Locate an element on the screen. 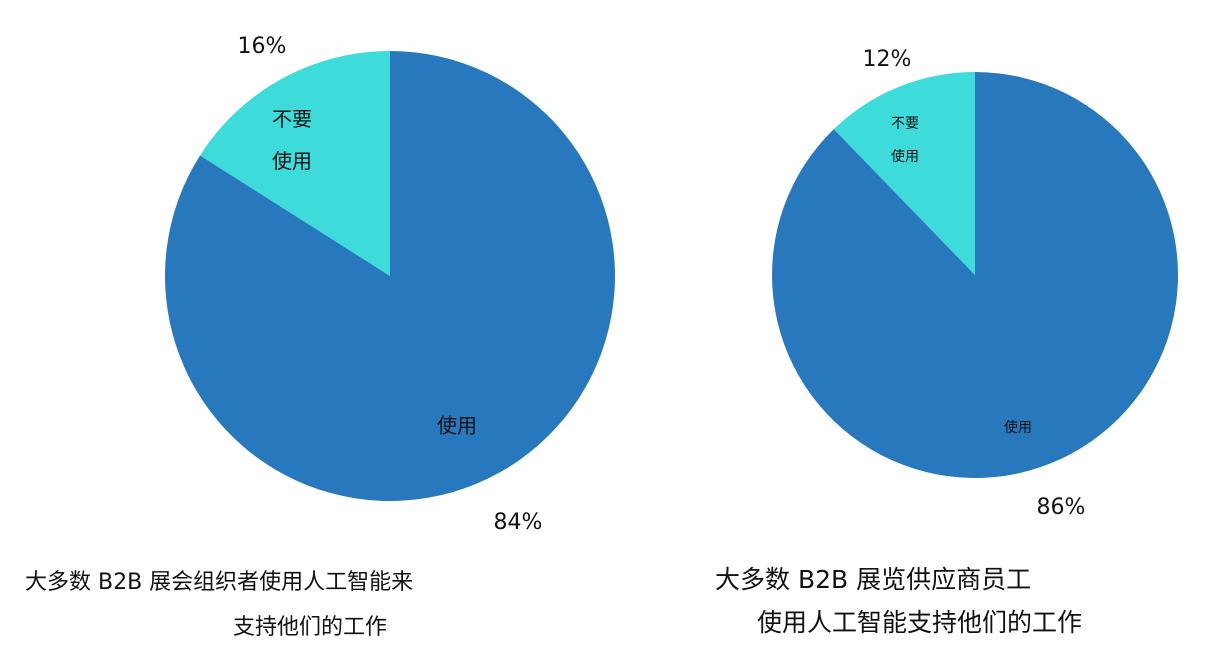  value-label: 12% is located at coordinates (887, 59).